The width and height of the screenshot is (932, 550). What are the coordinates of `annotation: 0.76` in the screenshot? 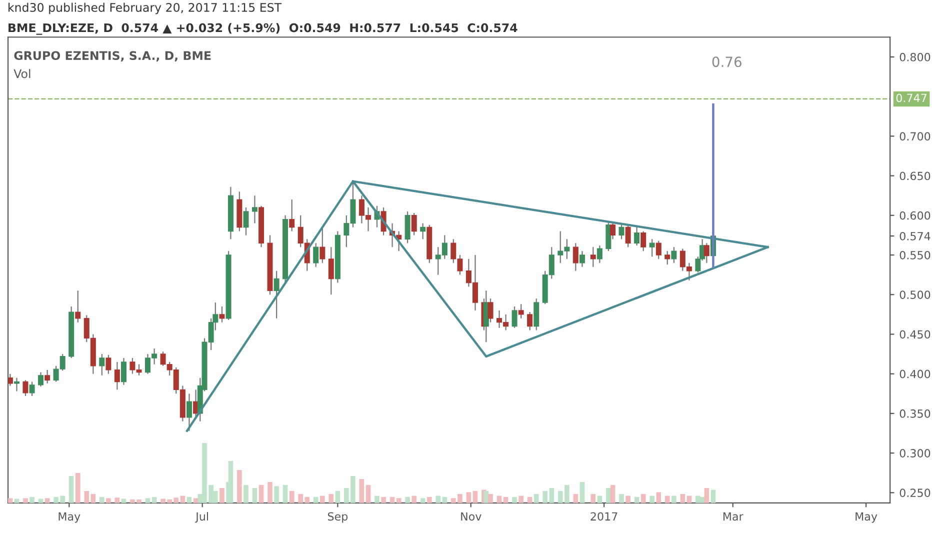 It's located at (727, 62).